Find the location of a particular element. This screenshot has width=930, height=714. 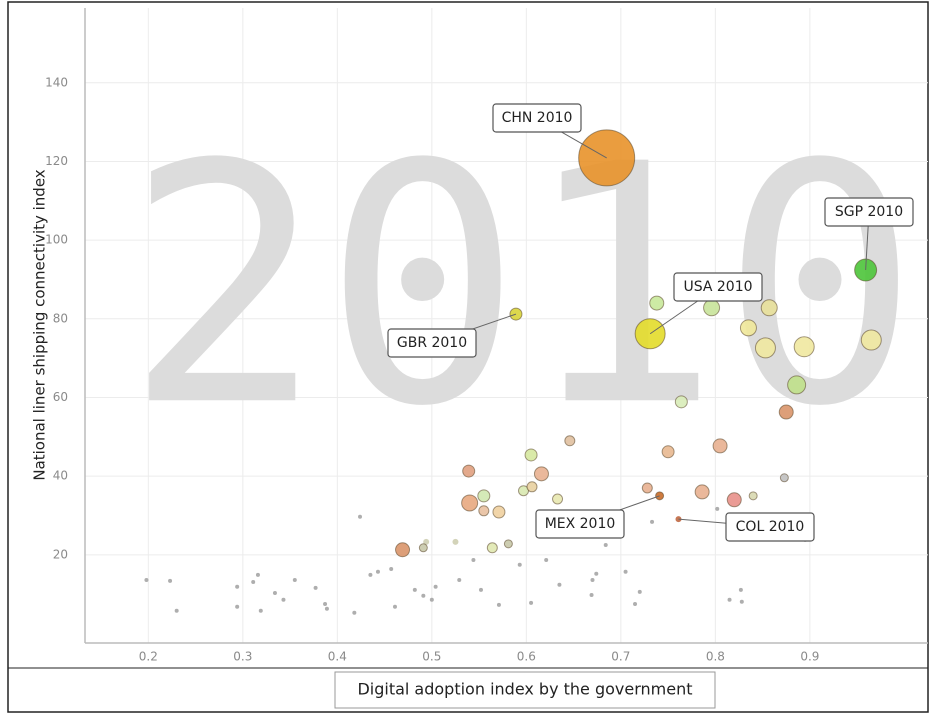

x-tick-label: 0.9 is located at coordinates (809, 657).